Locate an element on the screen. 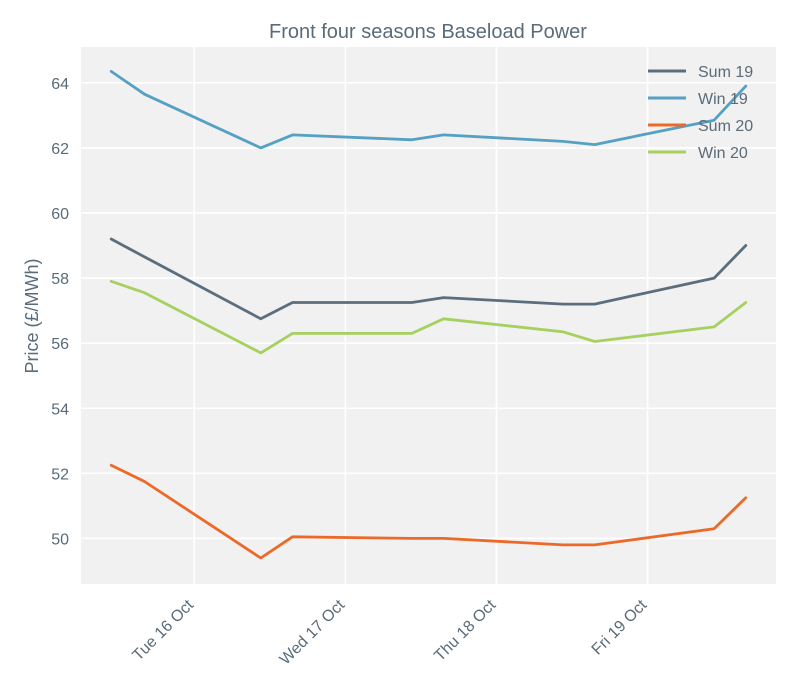 The width and height of the screenshot is (800, 700). x-axis-ticks: Tue 16 Oct Wed 17 Oct Thu 18 Oct Fri 19 Oct is located at coordinates (390, 632).